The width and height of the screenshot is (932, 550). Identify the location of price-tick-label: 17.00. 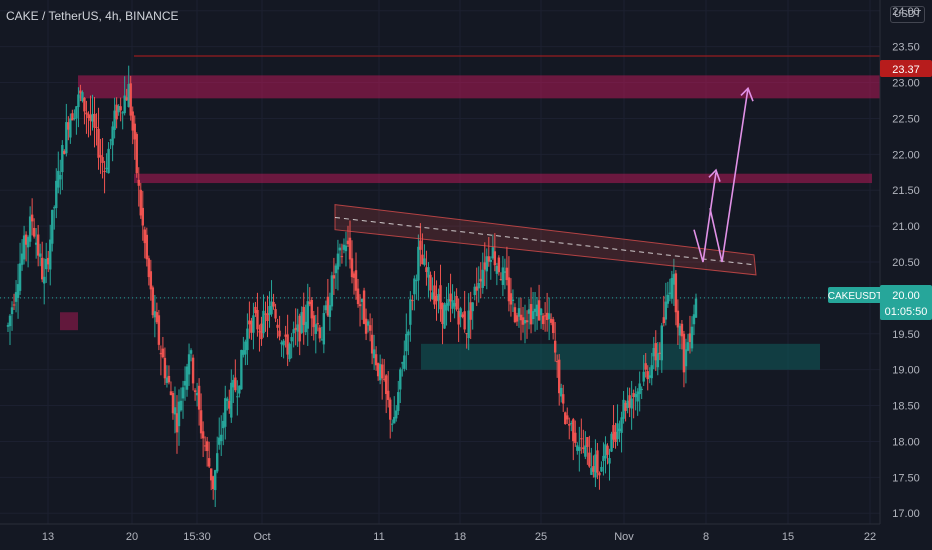
(906, 514).